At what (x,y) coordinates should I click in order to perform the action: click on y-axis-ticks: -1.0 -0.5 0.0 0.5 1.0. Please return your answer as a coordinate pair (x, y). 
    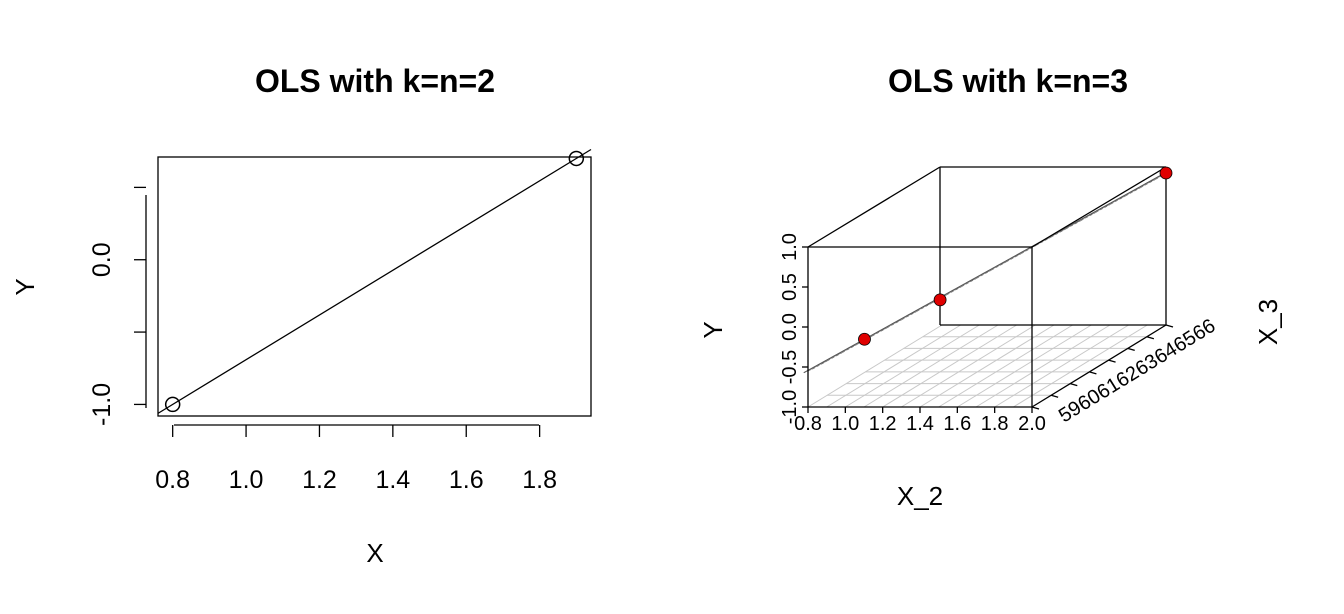
    Looking at the image, I should click on (793, 328).